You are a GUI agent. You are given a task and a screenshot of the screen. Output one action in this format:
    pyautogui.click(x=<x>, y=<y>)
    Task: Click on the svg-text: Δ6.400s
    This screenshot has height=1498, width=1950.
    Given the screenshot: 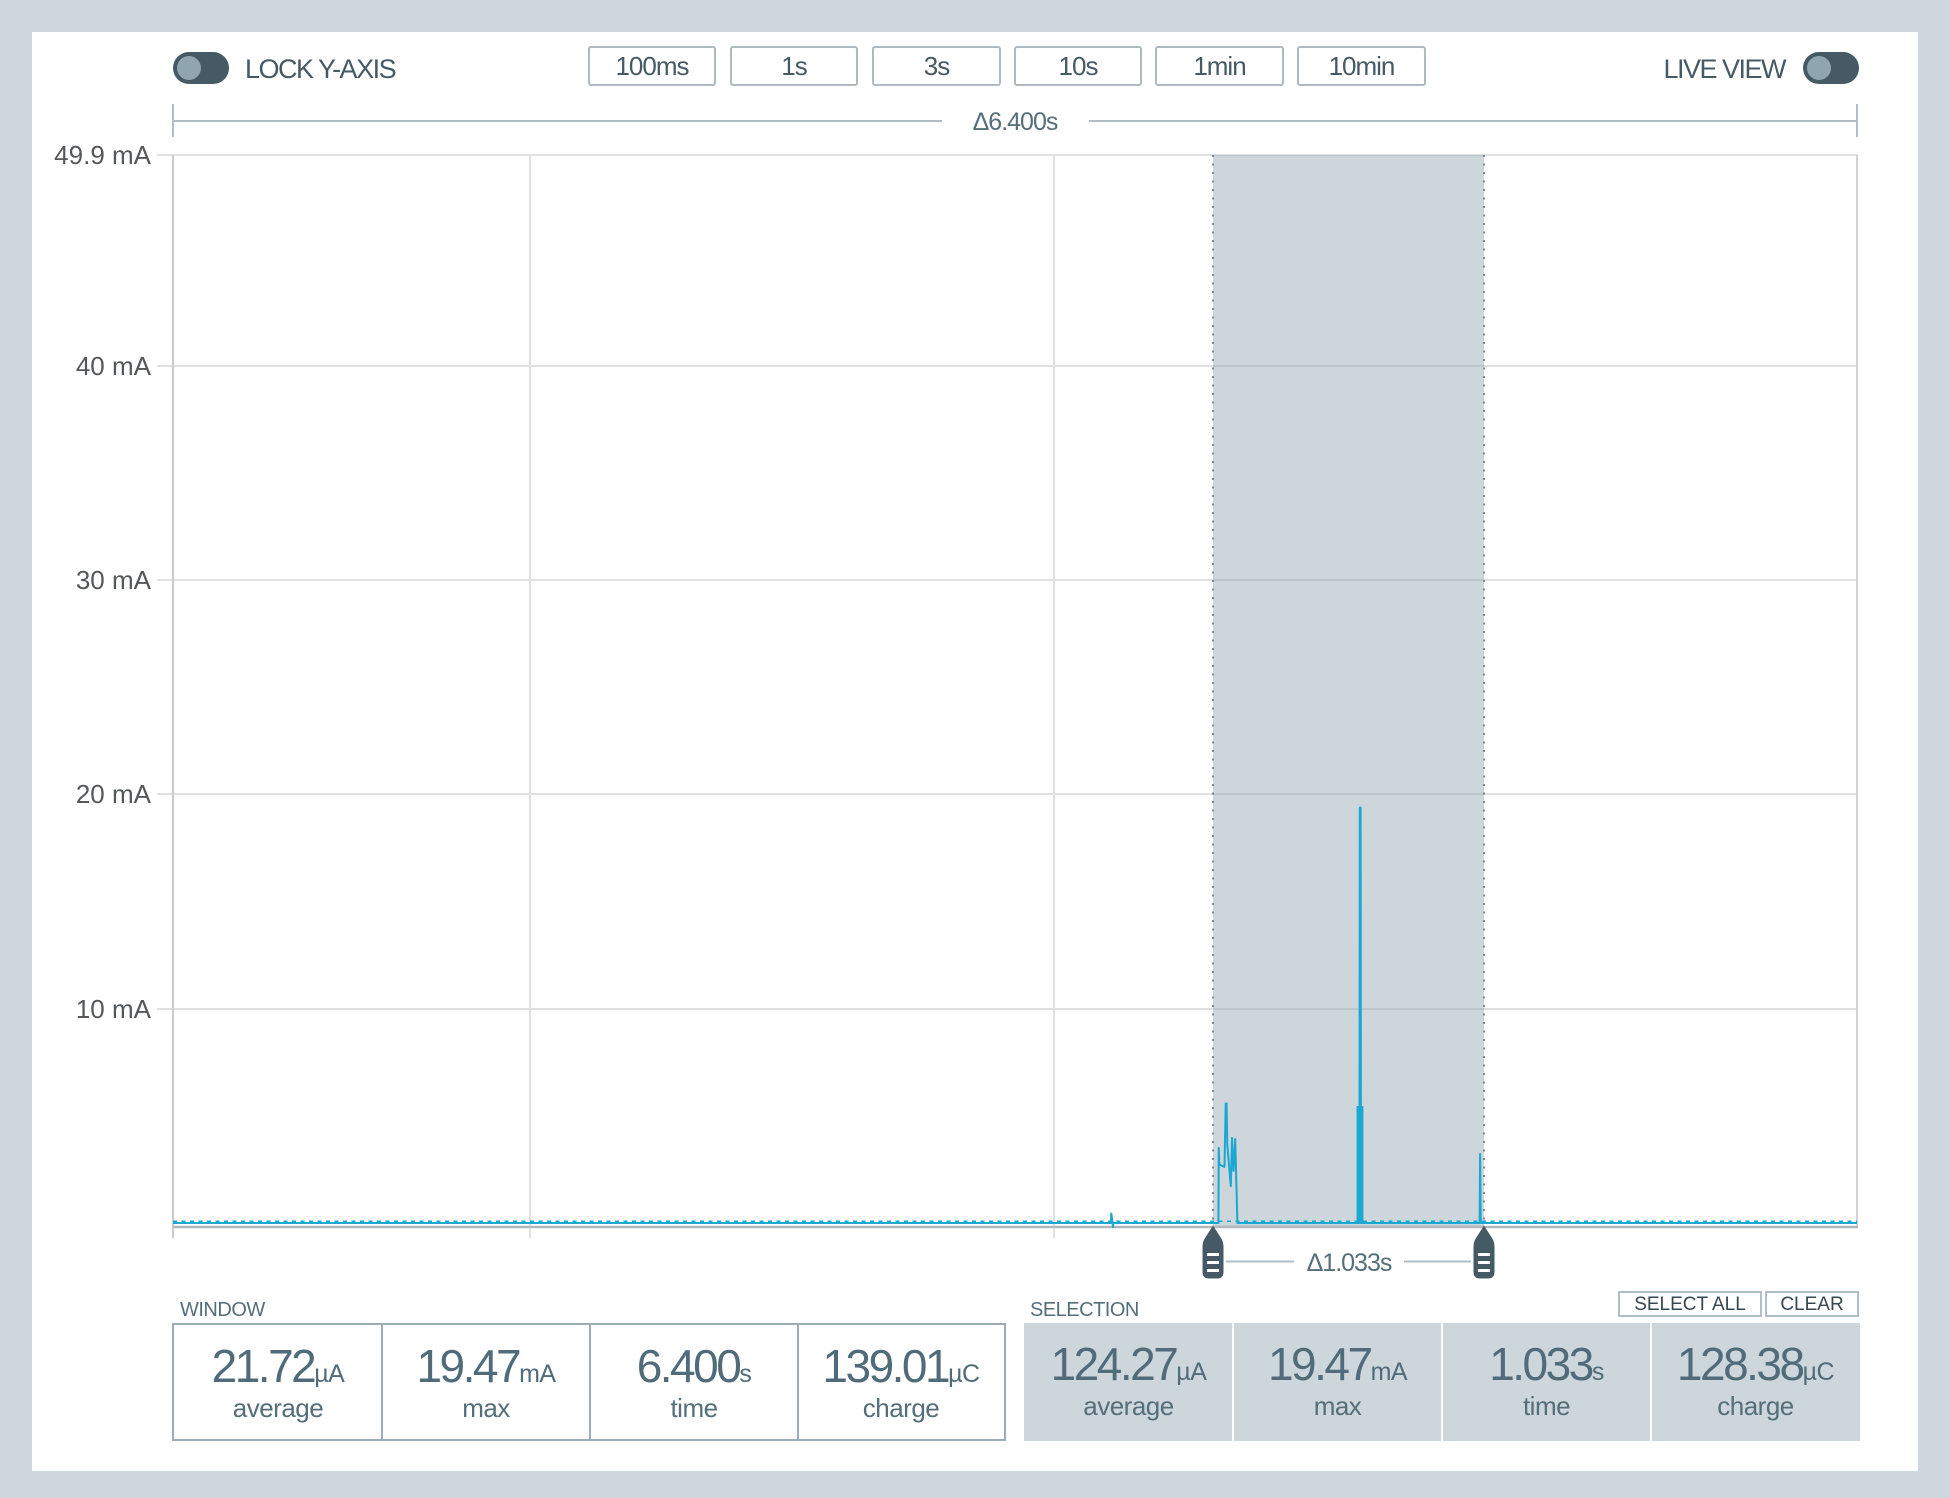 What is the action you would take?
    pyautogui.click(x=1015, y=122)
    